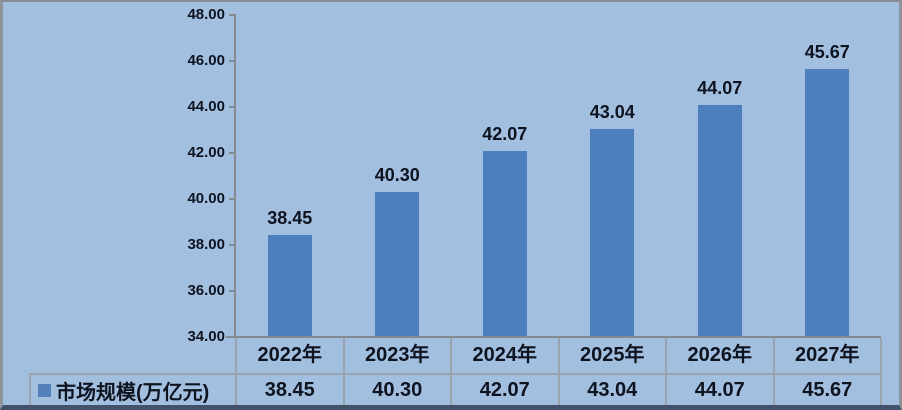 Image resolution: width=902 pixels, height=410 pixels. What do you see at coordinates (206, 244) in the screenshot?
I see `y-axis-label: 38.00` at bounding box center [206, 244].